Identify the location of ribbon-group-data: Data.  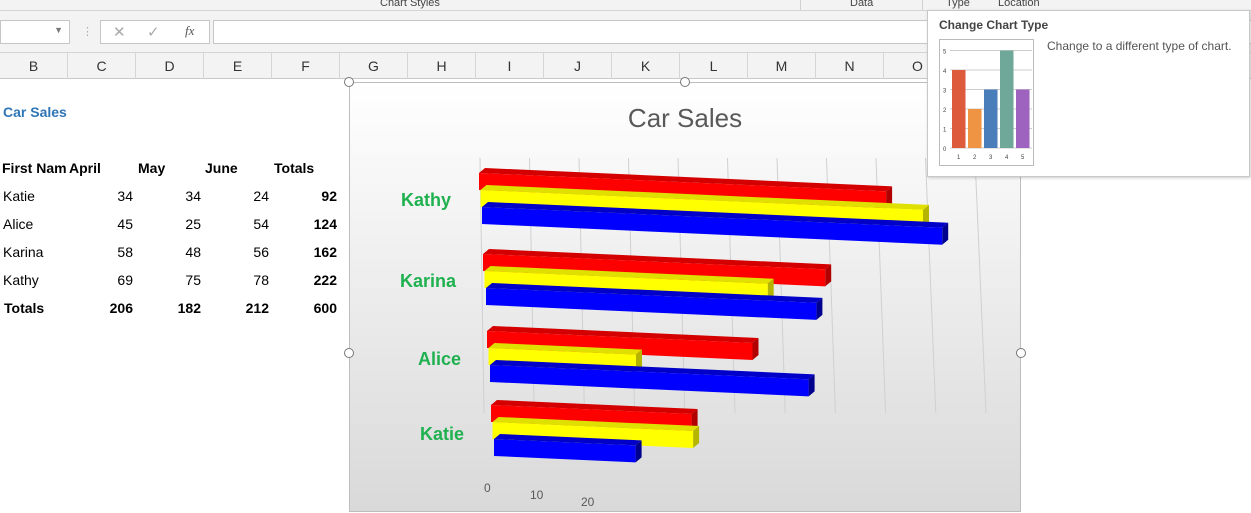
(862, 4).